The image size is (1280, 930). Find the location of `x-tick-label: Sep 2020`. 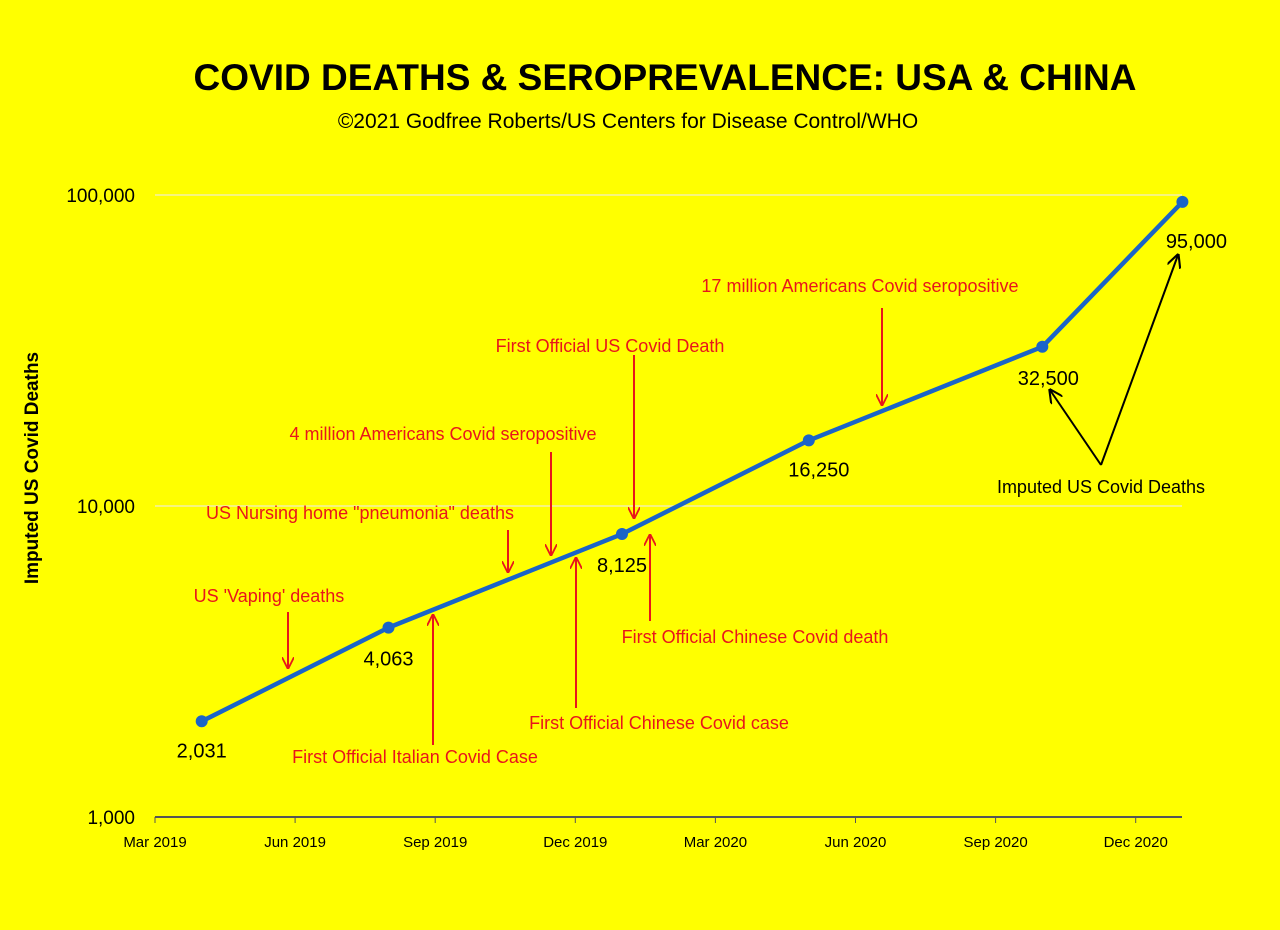

x-tick-label: Sep 2020 is located at coordinates (995, 842).